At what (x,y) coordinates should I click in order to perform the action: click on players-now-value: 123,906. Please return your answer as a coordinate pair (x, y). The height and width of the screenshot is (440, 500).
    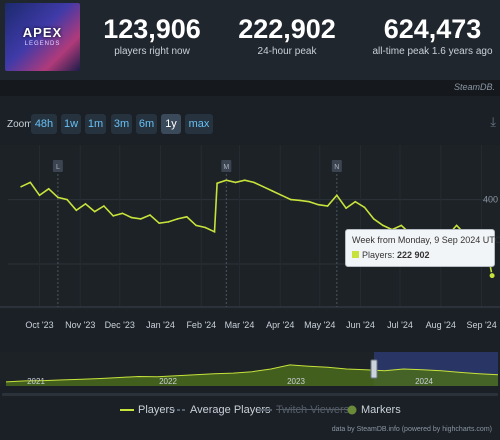
    Looking at the image, I should click on (152, 29).